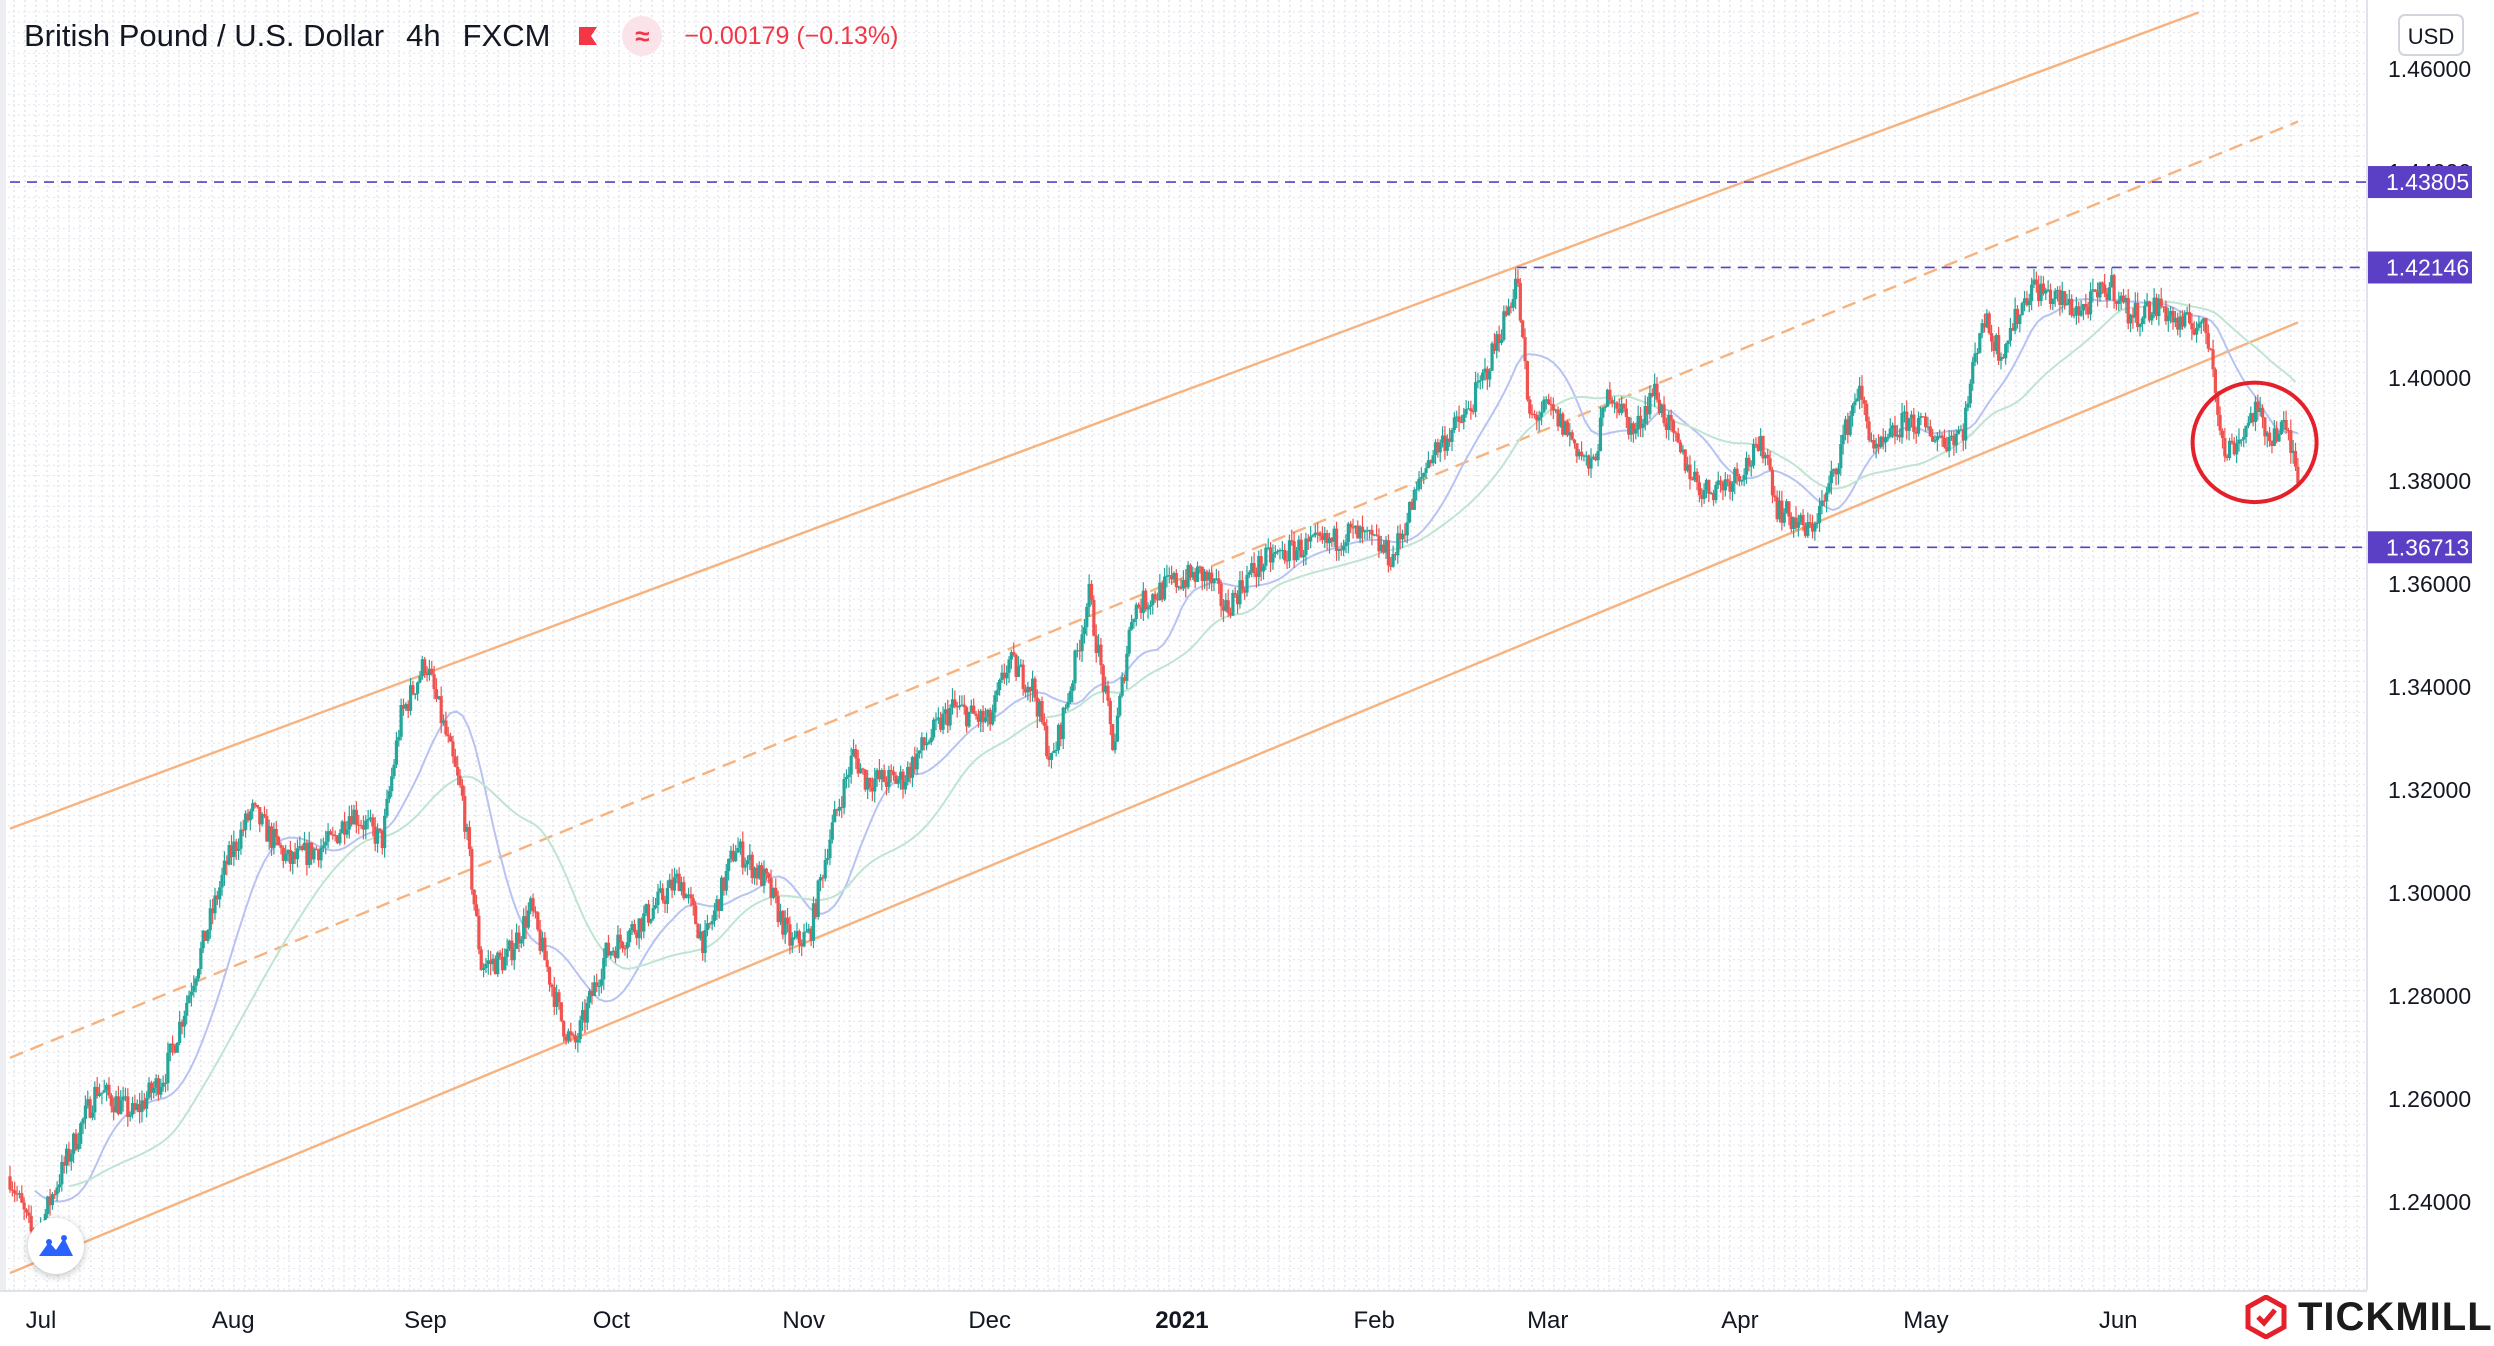 This screenshot has width=2494, height=1346. What do you see at coordinates (642, 36) in the screenshot?
I see `wave-icon: ≈` at bounding box center [642, 36].